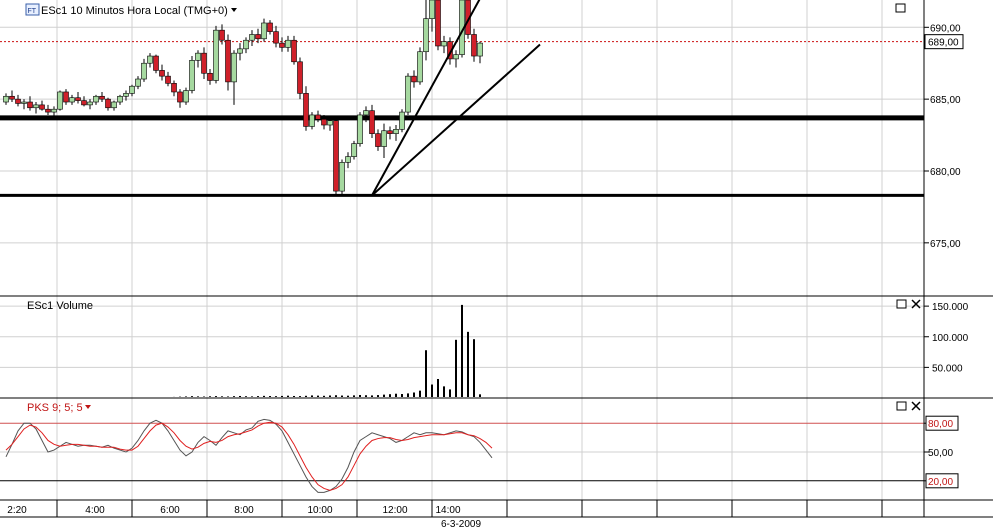 The height and width of the screenshot is (532, 993). What do you see at coordinates (947, 368) in the screenshot?
I see `volume-tick-label: 50.000` at bounding box center [947, 368].